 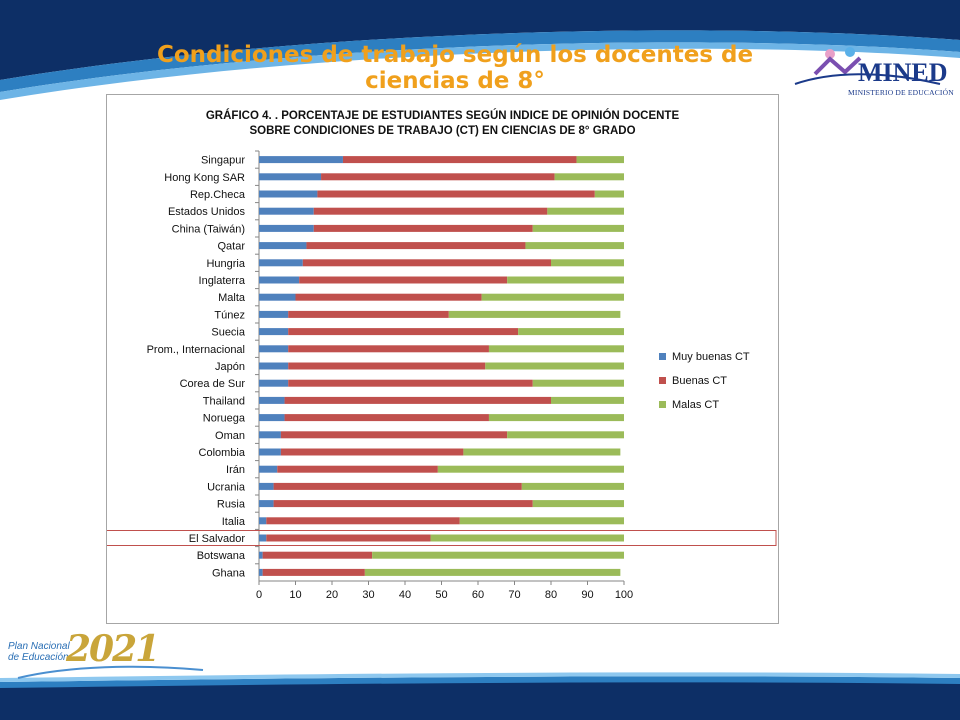 I want to click on top-decorative-band, so click(x=480, y=50).